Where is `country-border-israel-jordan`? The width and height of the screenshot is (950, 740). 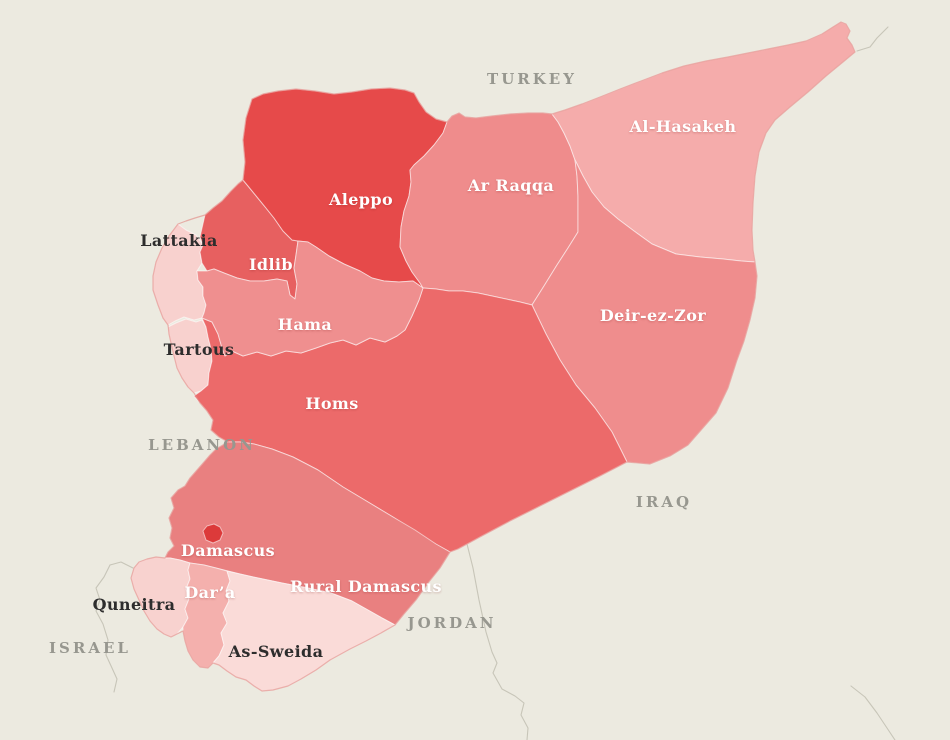 country-border-israel-jordan is located at coordinates (114, 627).